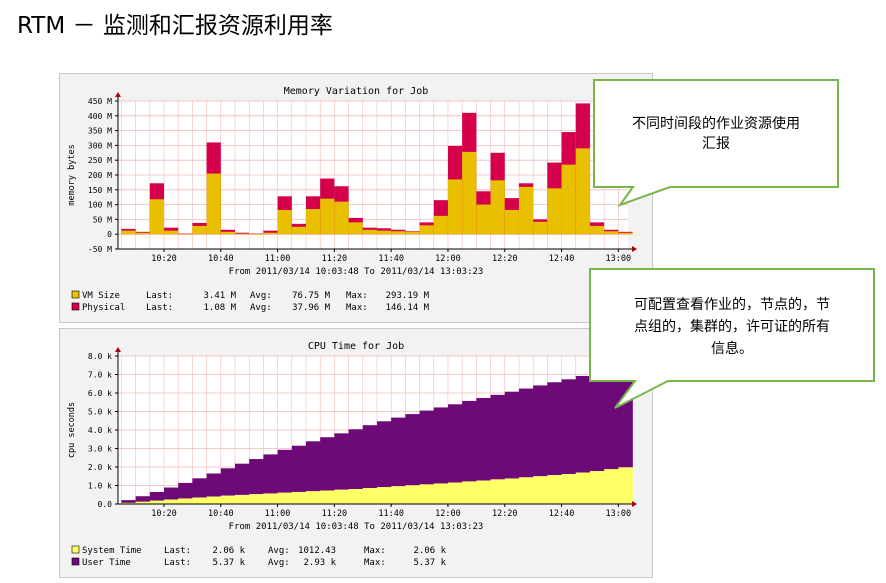  I want to click on callout-memory-line-1: 不同时间段的作业资源使用, so click(716, 123).